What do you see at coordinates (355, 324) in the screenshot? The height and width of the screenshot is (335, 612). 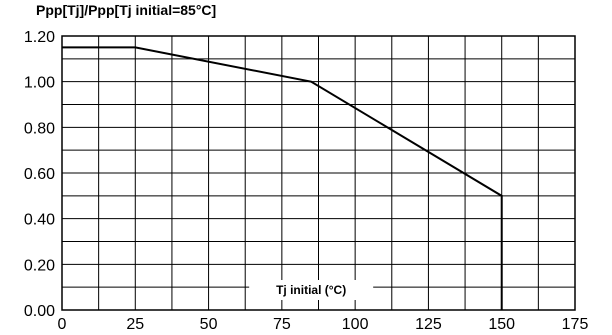 I see `x-tick-label: 100` at bounding box center [355, 324].